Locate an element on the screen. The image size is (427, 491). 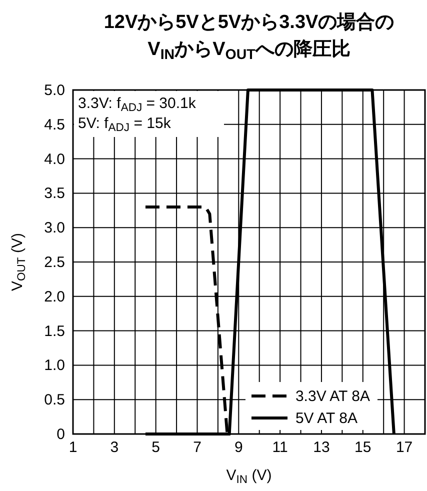
y-tick-label: 1.0 is located at coordinates (54, 365).